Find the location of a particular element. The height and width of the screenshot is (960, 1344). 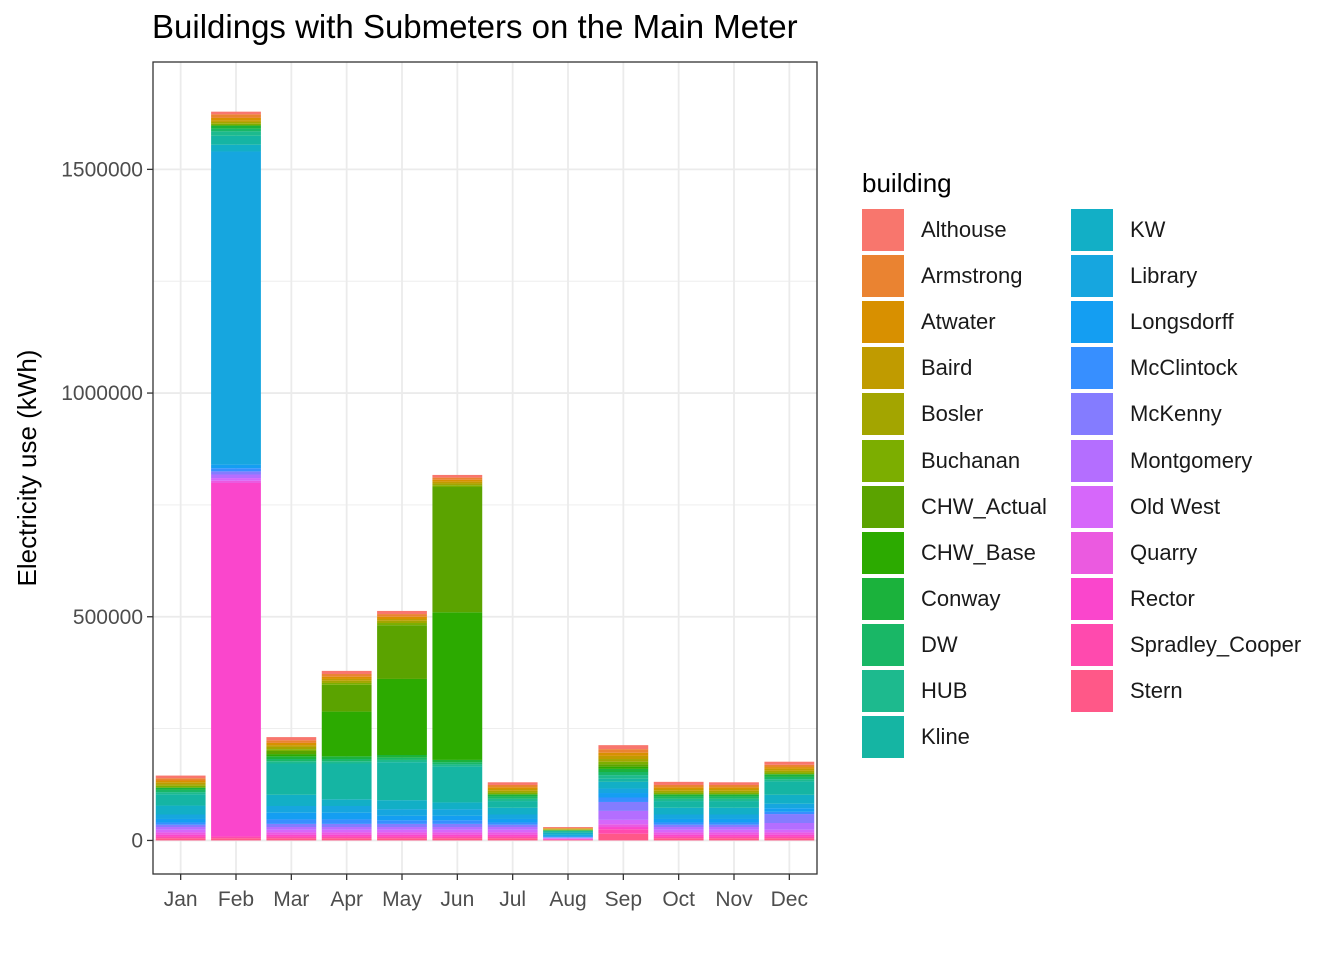

bar-segment-dw-mar is located at coordinates (291, 760).